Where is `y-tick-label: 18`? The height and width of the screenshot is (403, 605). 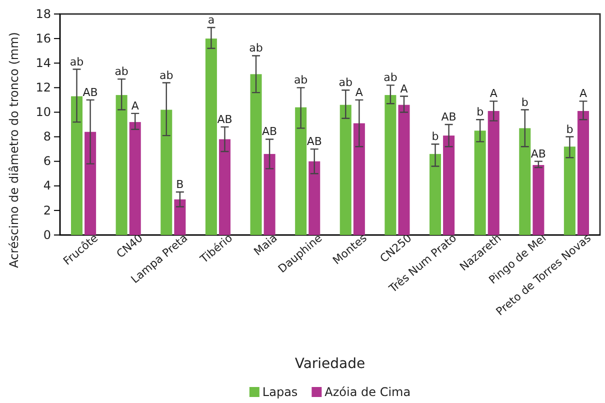 y-tick-label: 18 is located at coordinates (43, 13).